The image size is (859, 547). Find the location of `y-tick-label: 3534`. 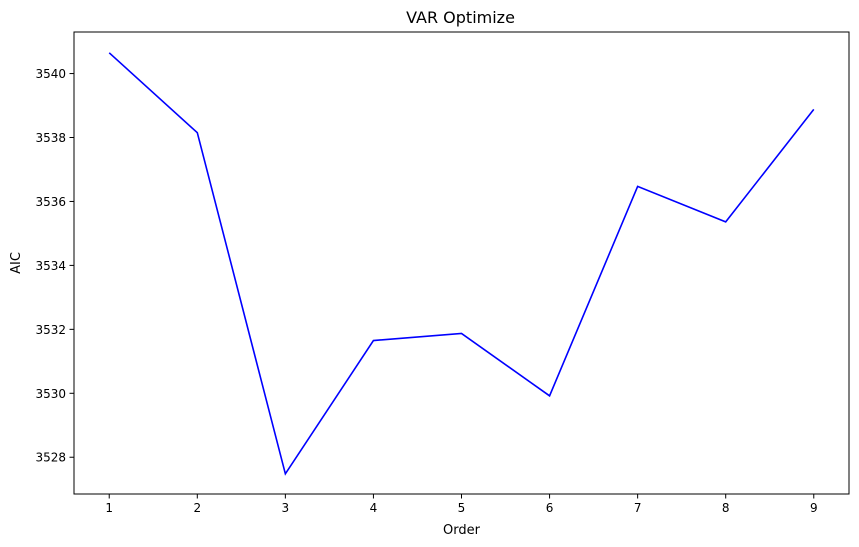

y-tick-label: 3534 is located at coordinates (50, 266).